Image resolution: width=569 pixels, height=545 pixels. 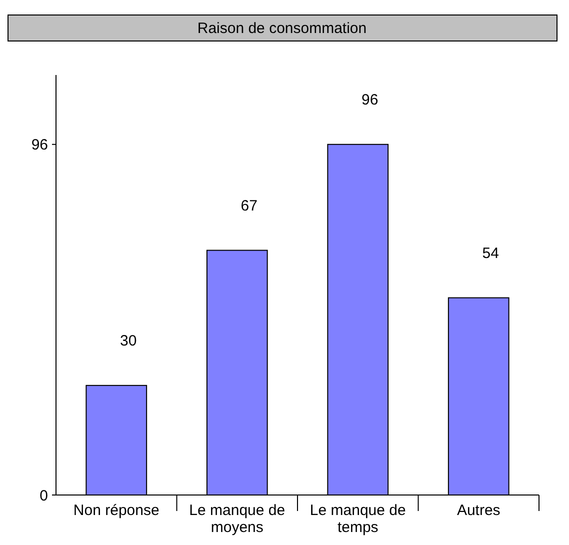 What do you see at coordinates (116, 510) in the screenshot?
I see `x-tick-label: Non réponse` at bounding box center [116, 510].